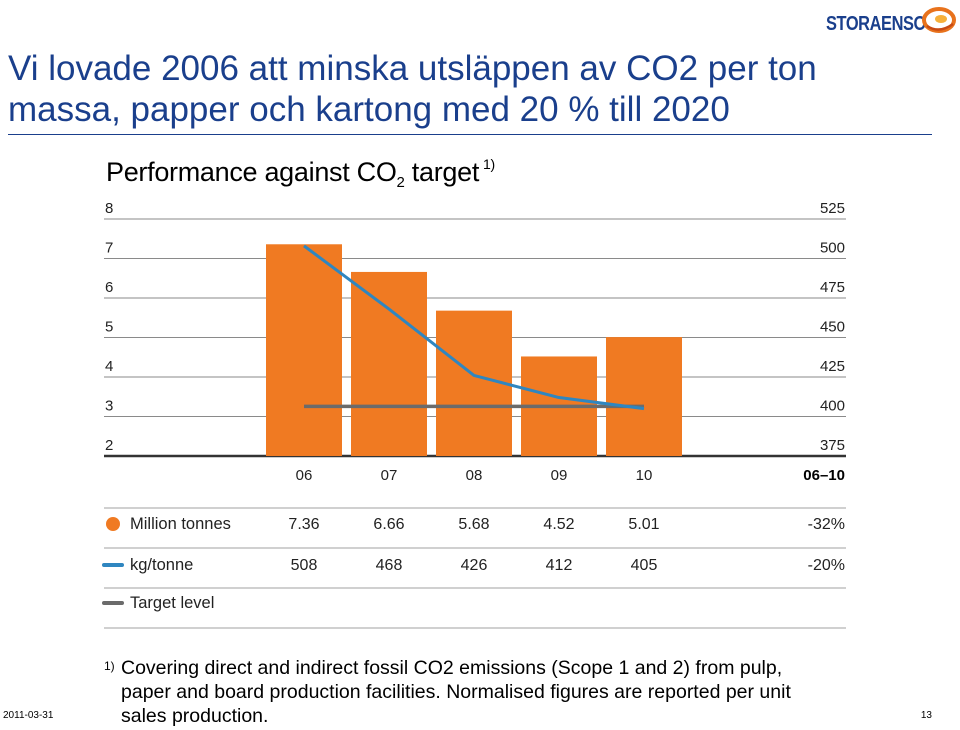  I want to click on chart-heading-main: Performance against CO, so click(251, 172).